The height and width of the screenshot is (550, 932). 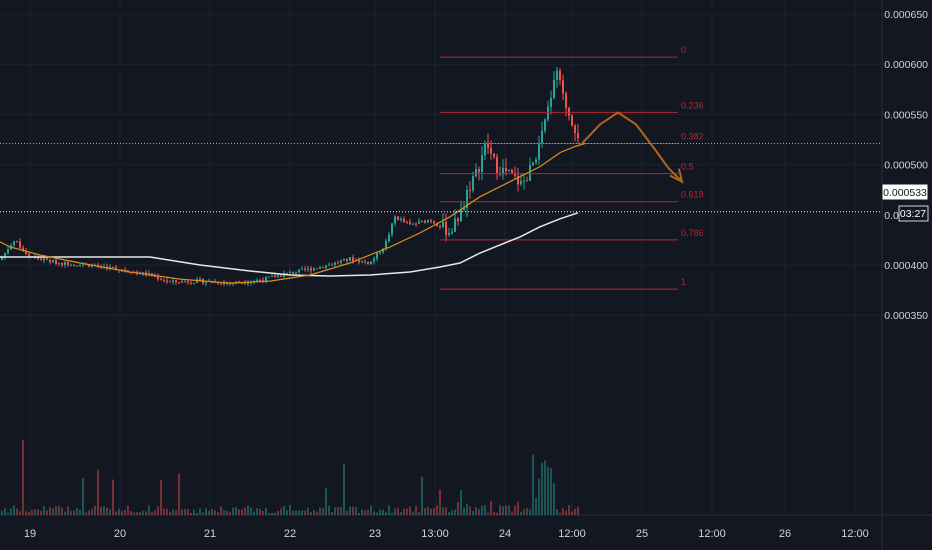 I want to click on forecast-arrow, so click(x=632, y=147).